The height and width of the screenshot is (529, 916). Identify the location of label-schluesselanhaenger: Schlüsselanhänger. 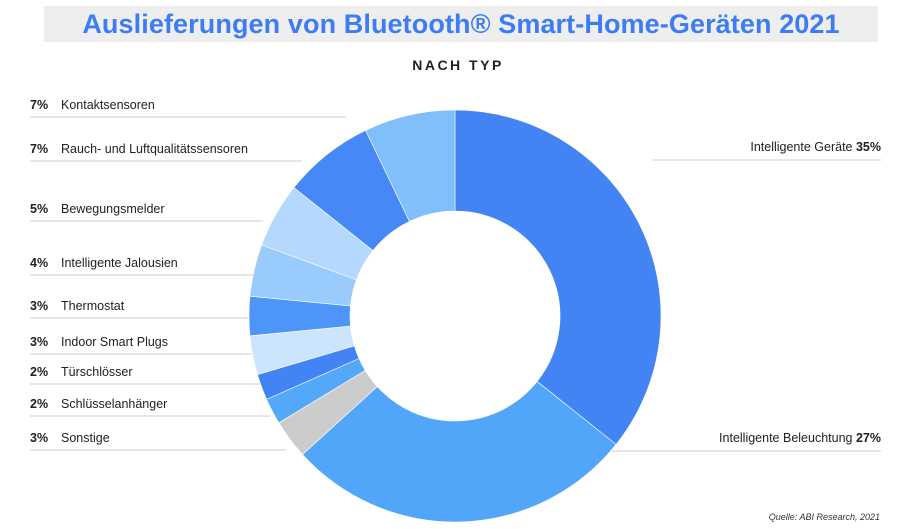
(114, 404).